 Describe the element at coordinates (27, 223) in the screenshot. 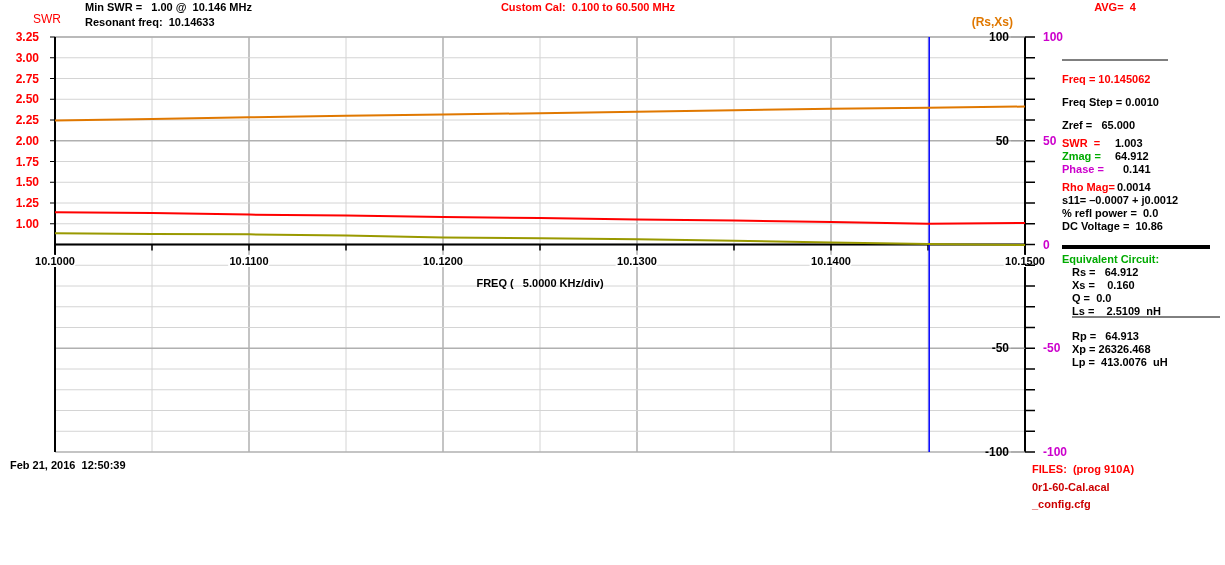

I see `y-tick-label: 1.00` at that location.